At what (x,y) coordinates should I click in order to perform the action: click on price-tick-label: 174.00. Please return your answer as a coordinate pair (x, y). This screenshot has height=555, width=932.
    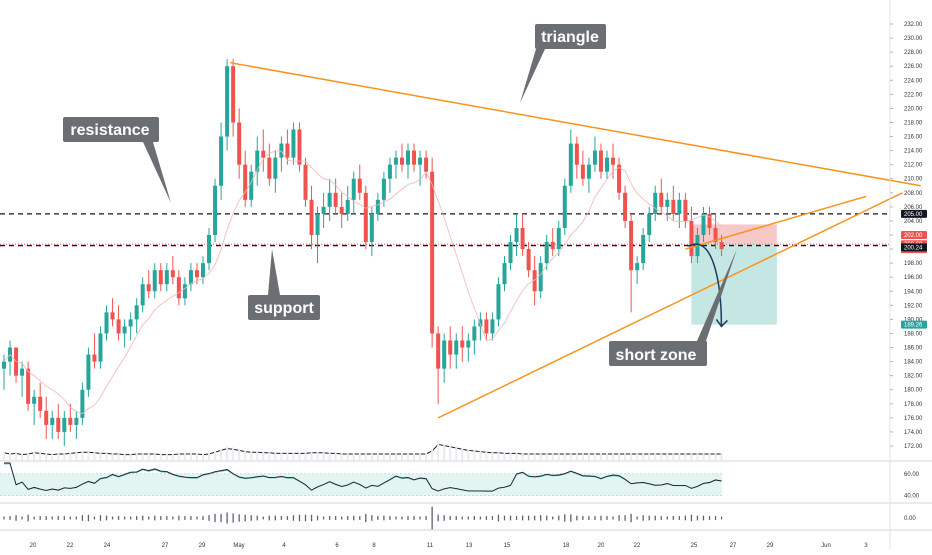
    Looking at the image, I should click on (913, 433).